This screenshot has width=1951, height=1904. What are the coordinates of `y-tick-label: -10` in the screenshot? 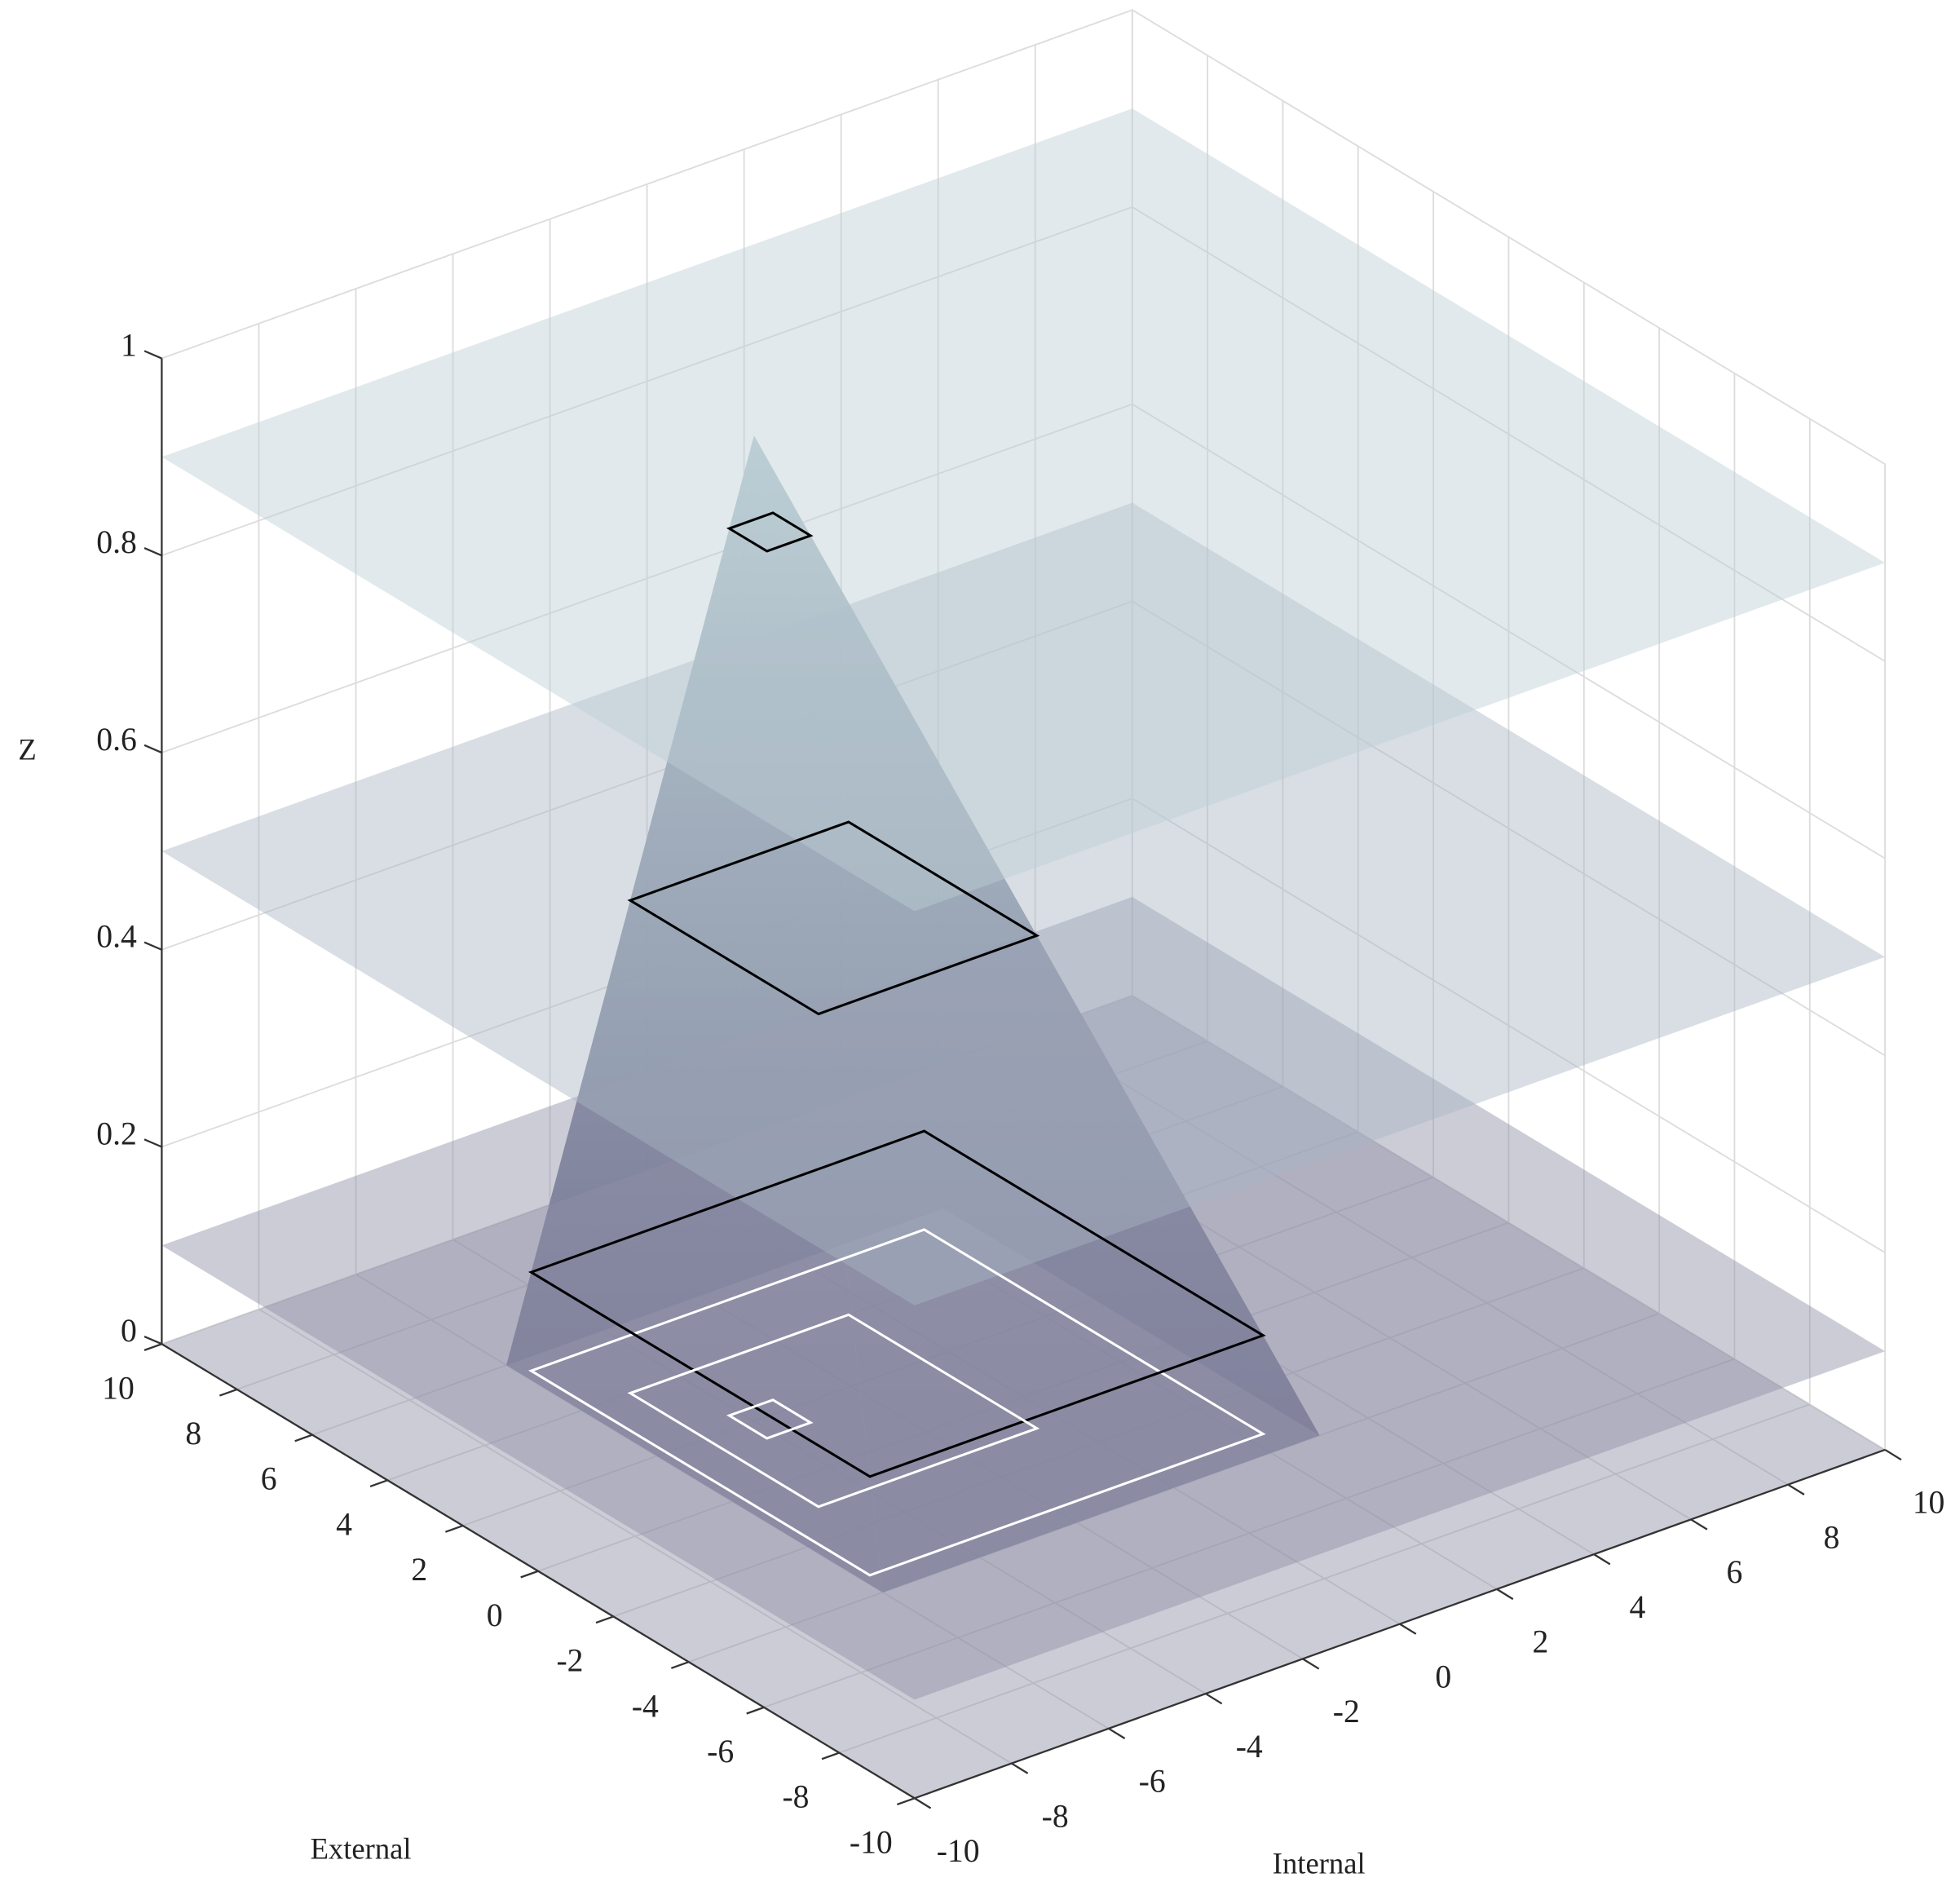 It's located at (871, 1842).